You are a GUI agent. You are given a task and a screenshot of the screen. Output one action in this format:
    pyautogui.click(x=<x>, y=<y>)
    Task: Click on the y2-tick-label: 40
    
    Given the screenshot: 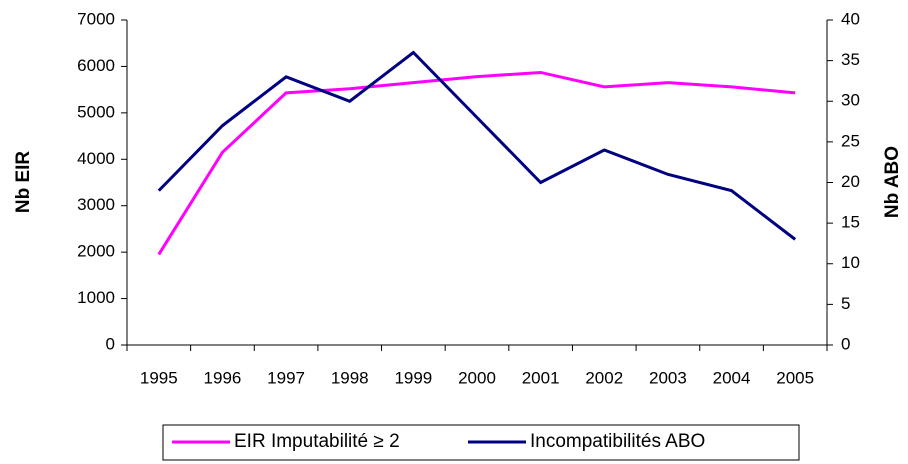 What is the action you would take?
    pyautogui.click(x=850, y=18)
    